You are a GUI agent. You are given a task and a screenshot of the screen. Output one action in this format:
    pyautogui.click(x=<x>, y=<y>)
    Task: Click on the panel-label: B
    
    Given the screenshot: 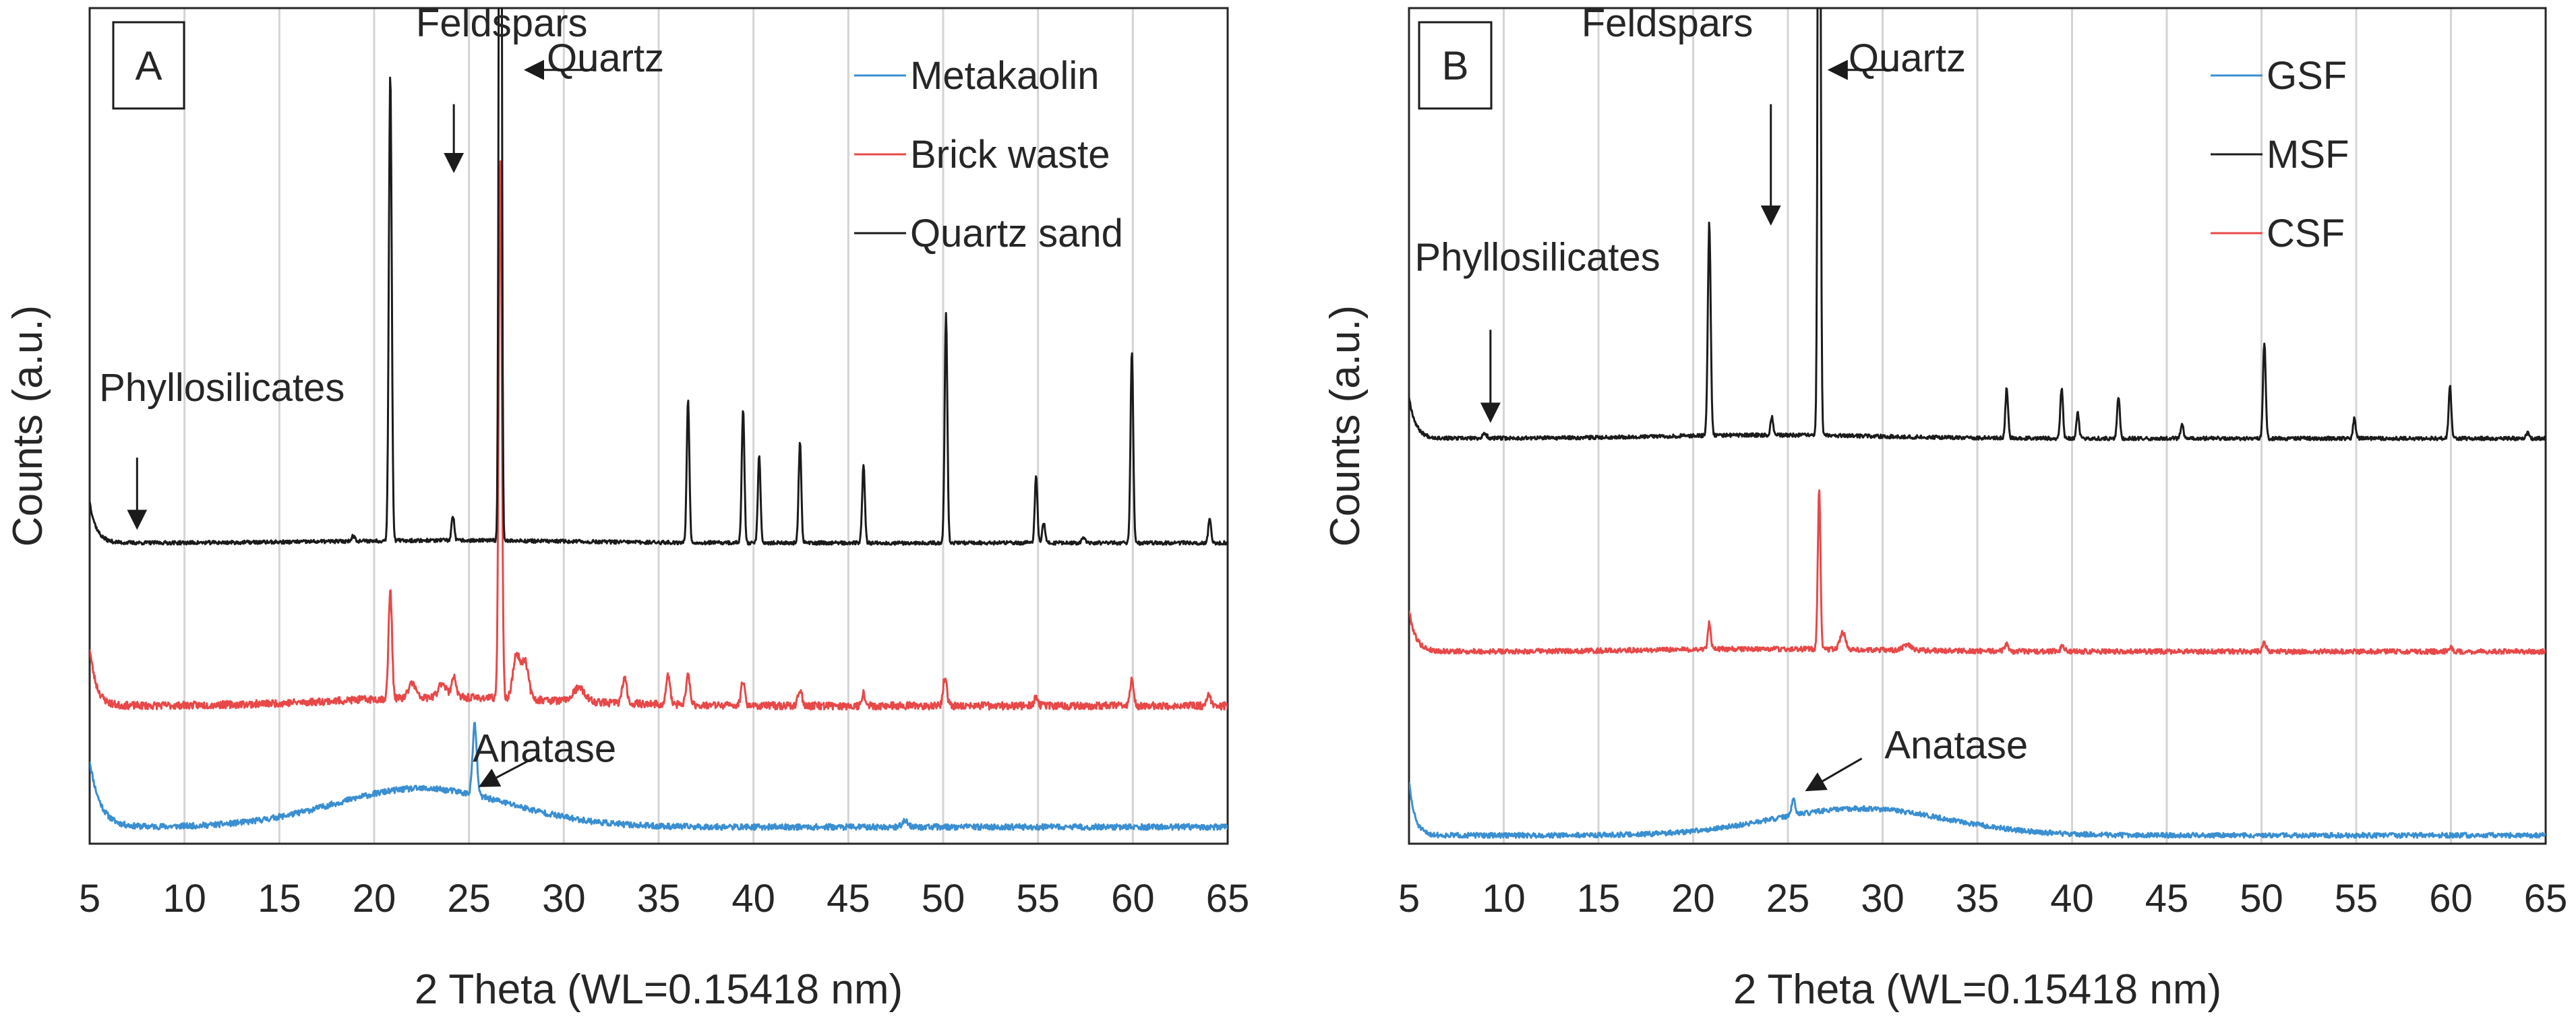 What is the action you would take?
    pyautogui.click(x=1454, y=65)
    